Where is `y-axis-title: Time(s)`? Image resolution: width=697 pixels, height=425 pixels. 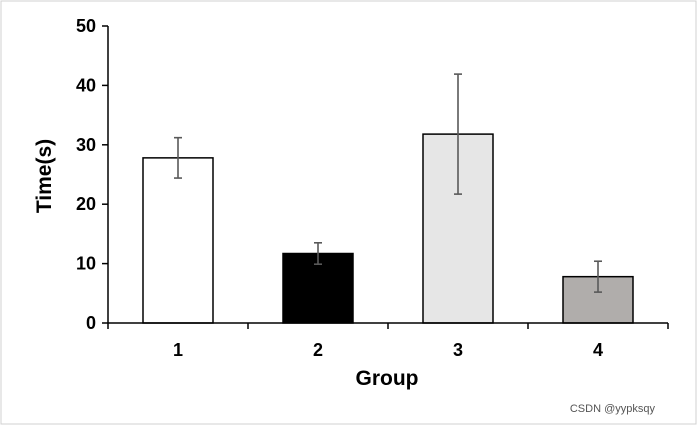 y-axis-title: Time(s) is located at coordinates (44, 176).